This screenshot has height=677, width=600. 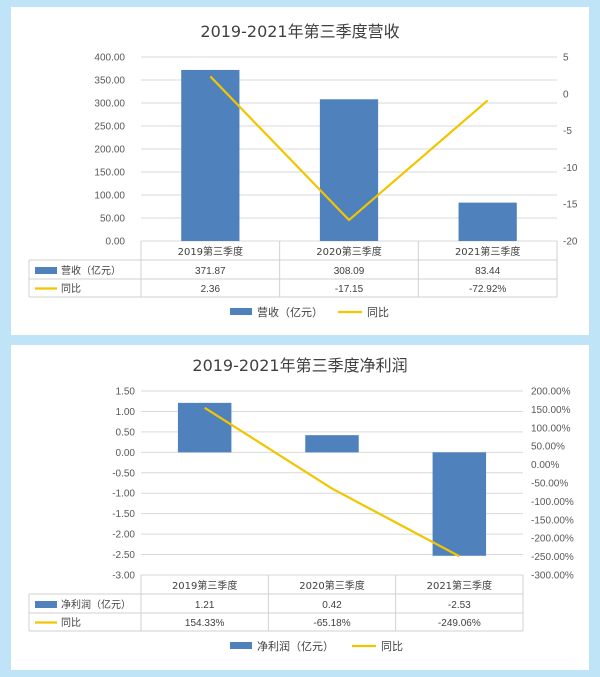 I want to click on right-axis-tick-label: -50.00%, so click(x=549, y=484).